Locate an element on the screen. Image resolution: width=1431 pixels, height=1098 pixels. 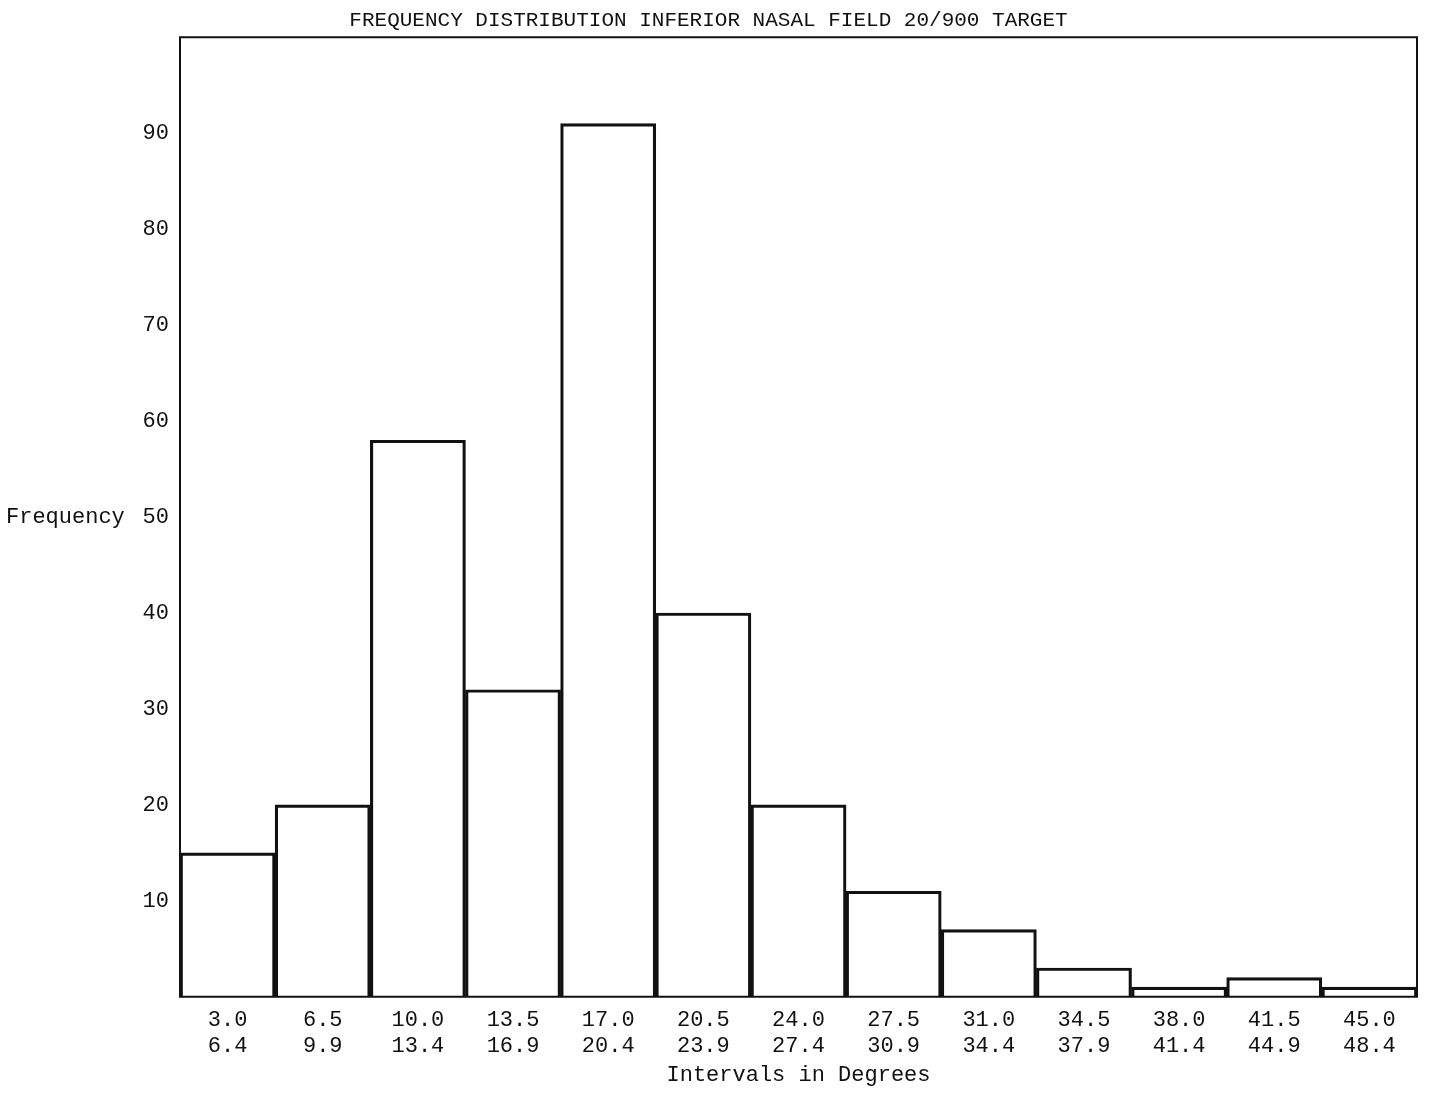
y-tick-label: 70 is located at coordinates (155, 325).